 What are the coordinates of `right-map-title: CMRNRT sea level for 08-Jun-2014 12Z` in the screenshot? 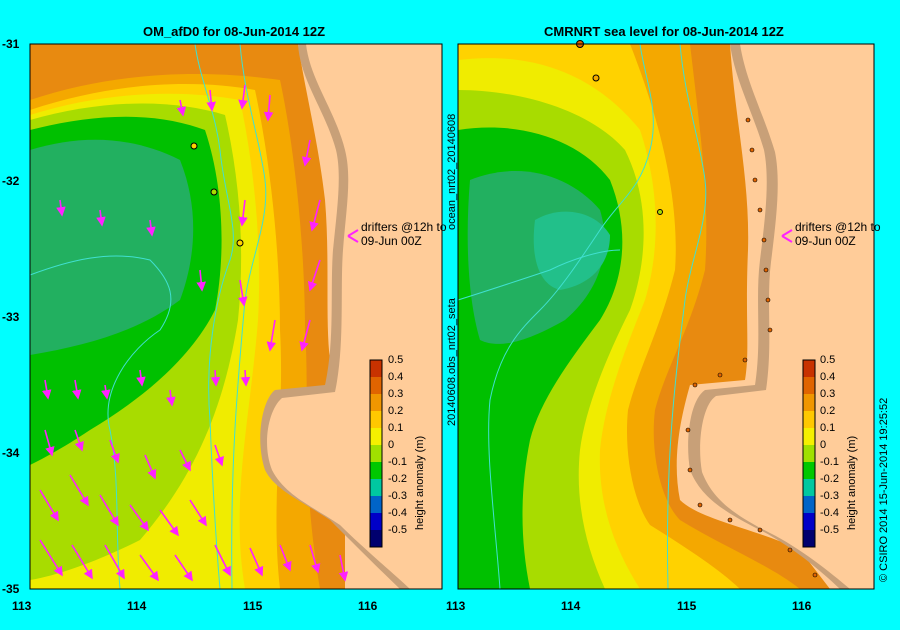 It's located at (664, 31).